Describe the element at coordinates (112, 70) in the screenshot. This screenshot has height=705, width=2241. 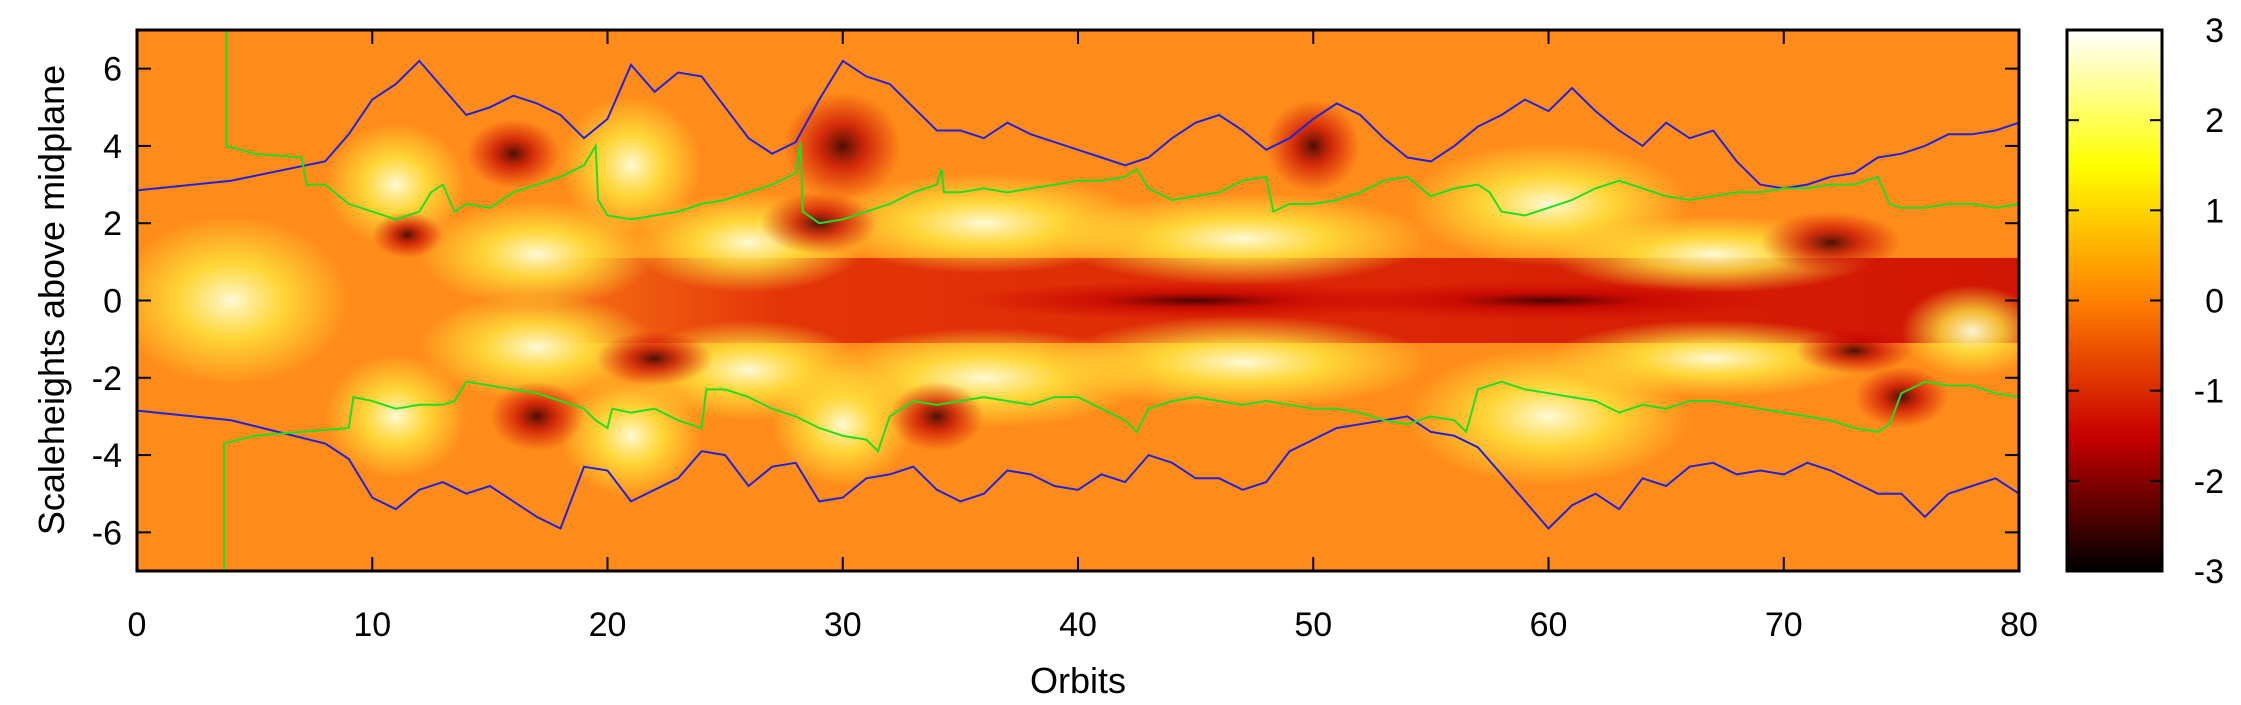
I see `y-tick-label: 6` at that location.